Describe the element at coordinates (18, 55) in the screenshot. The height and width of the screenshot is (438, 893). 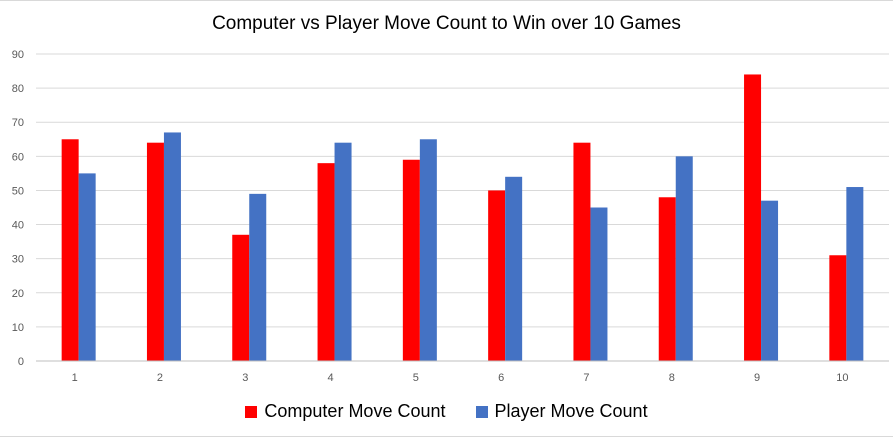
I see `y-tick-label-90: 90` at that location.